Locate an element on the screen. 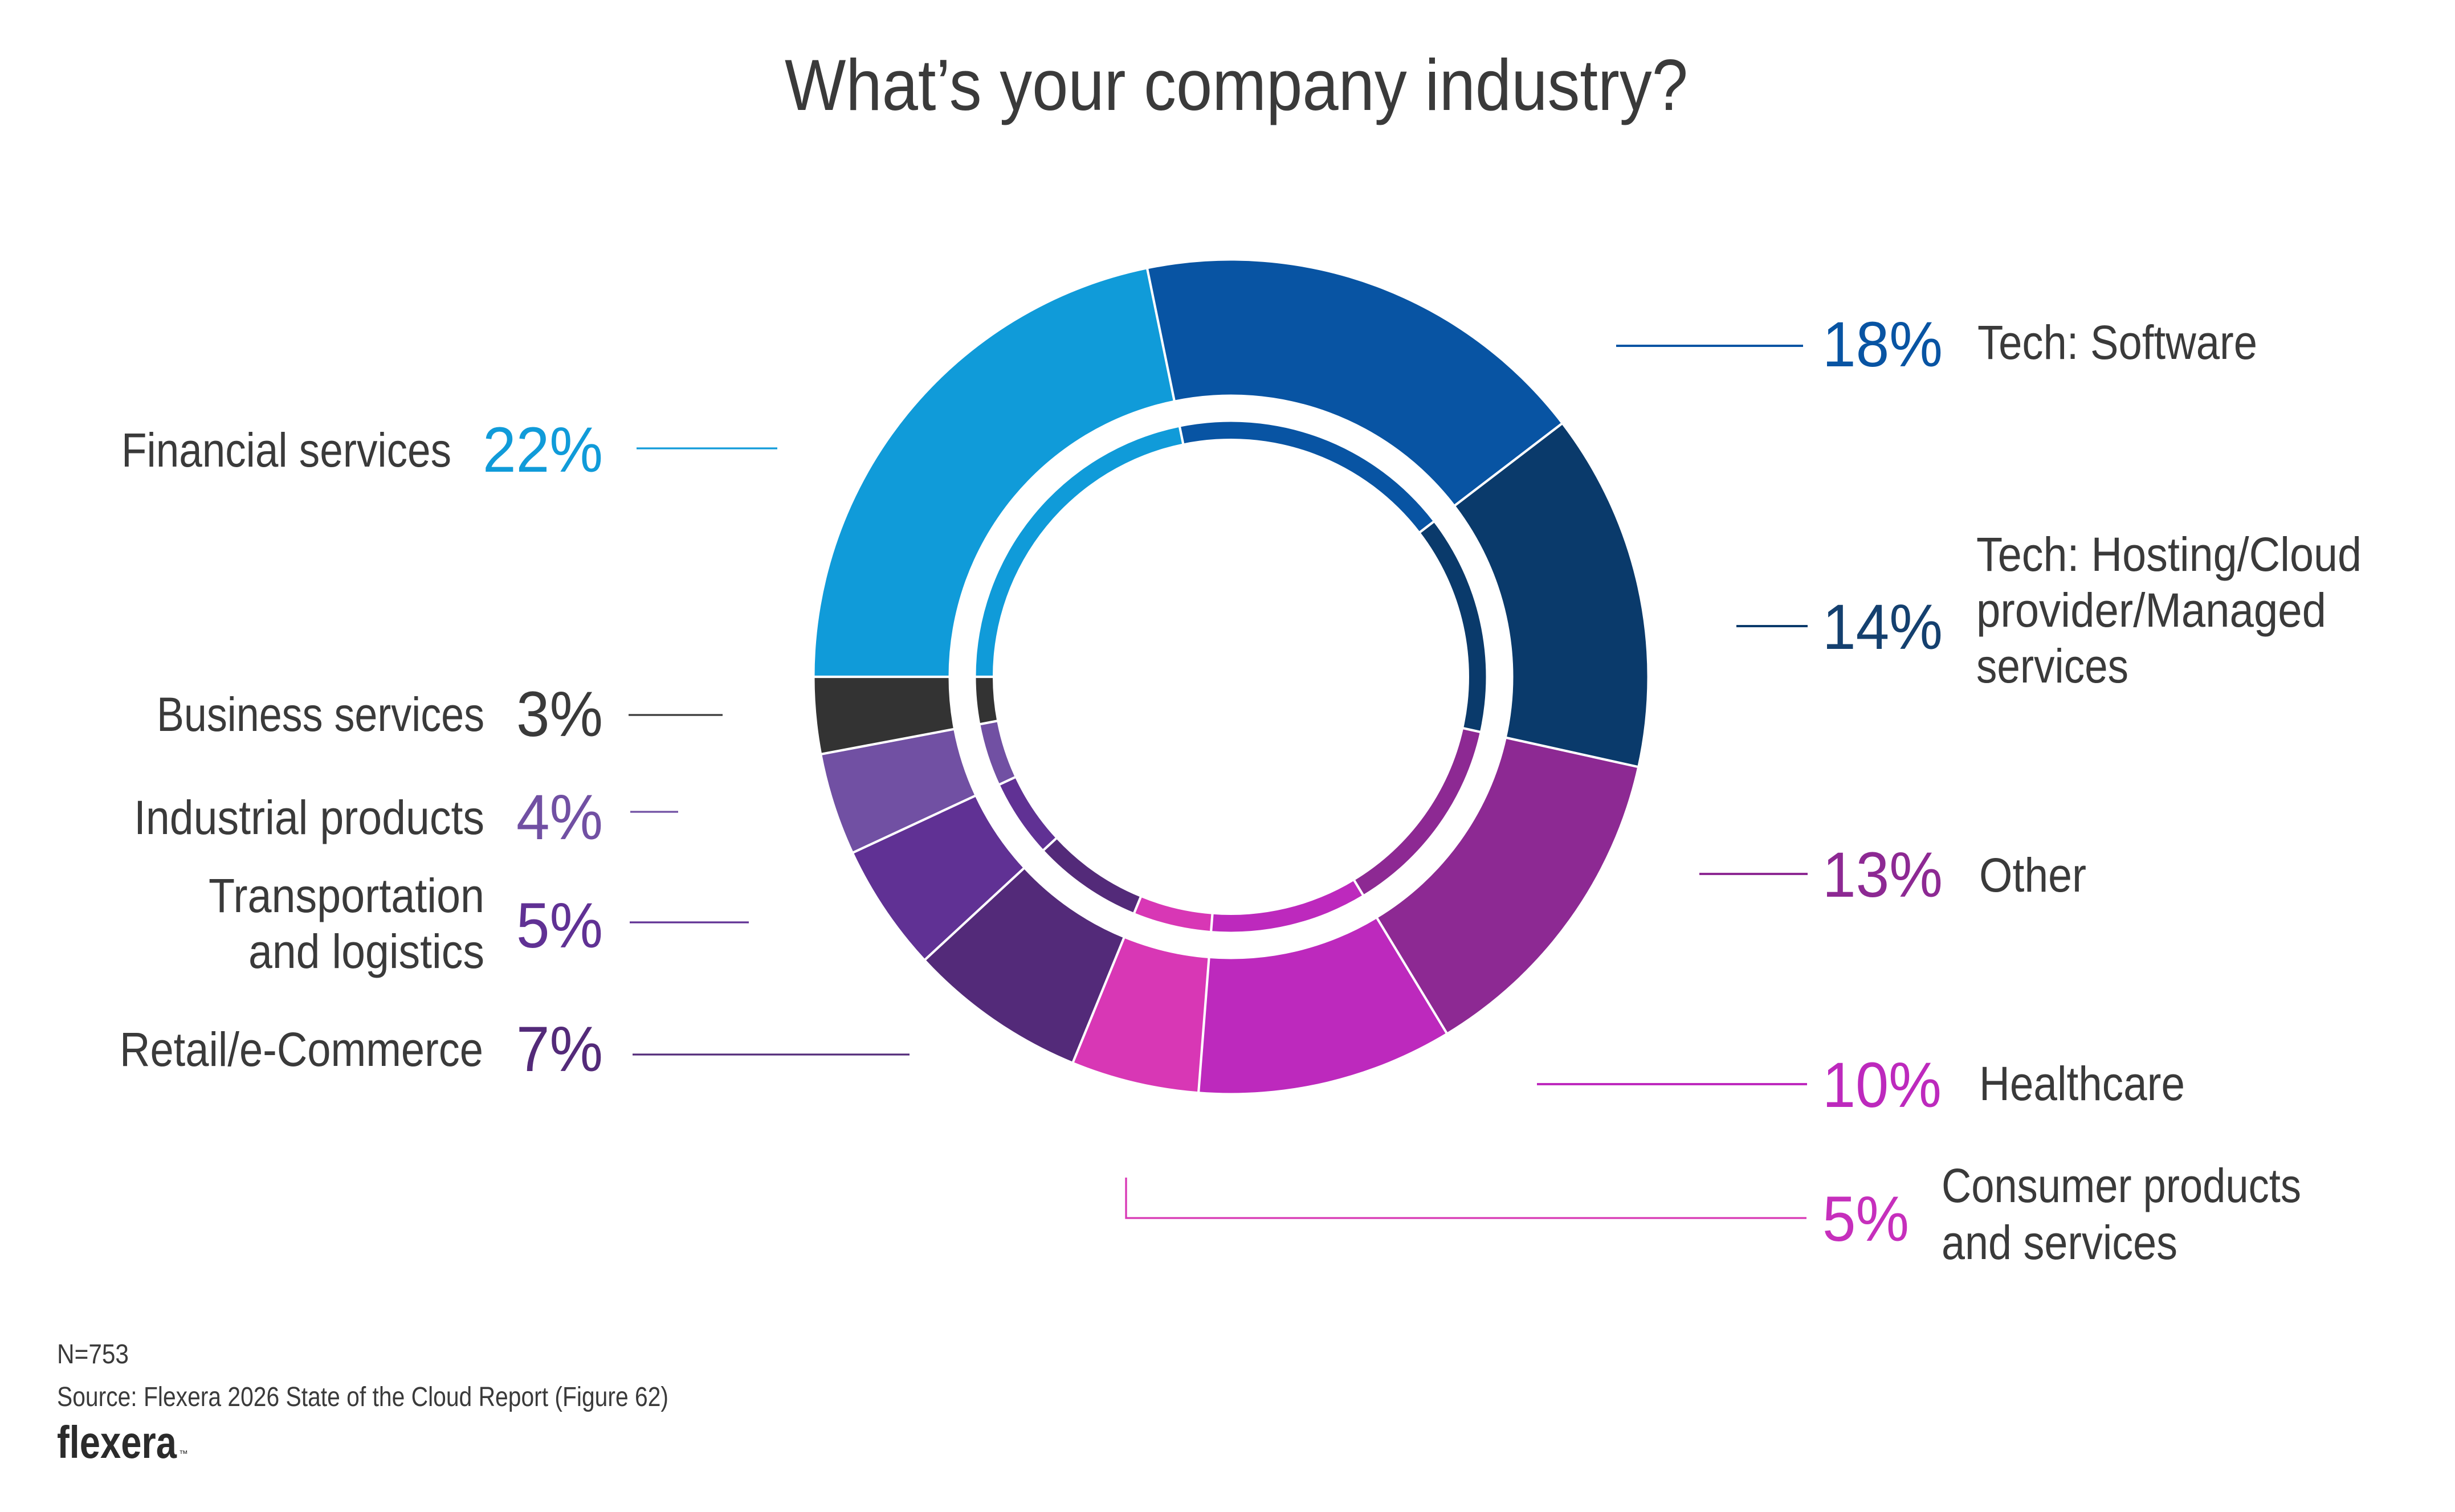 This screenshot has height=1512, width=2455. svg-text: 7% is located at coordinates (559, 1049).